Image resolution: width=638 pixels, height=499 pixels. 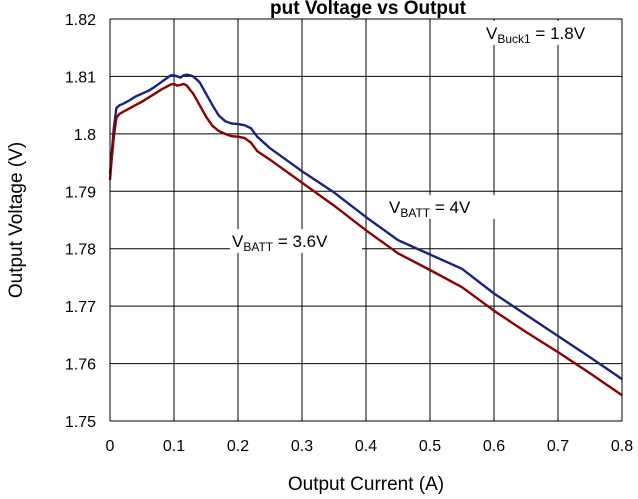 I want to click on series-label-3v6-sub: BATT, so click(x=258, y=247).